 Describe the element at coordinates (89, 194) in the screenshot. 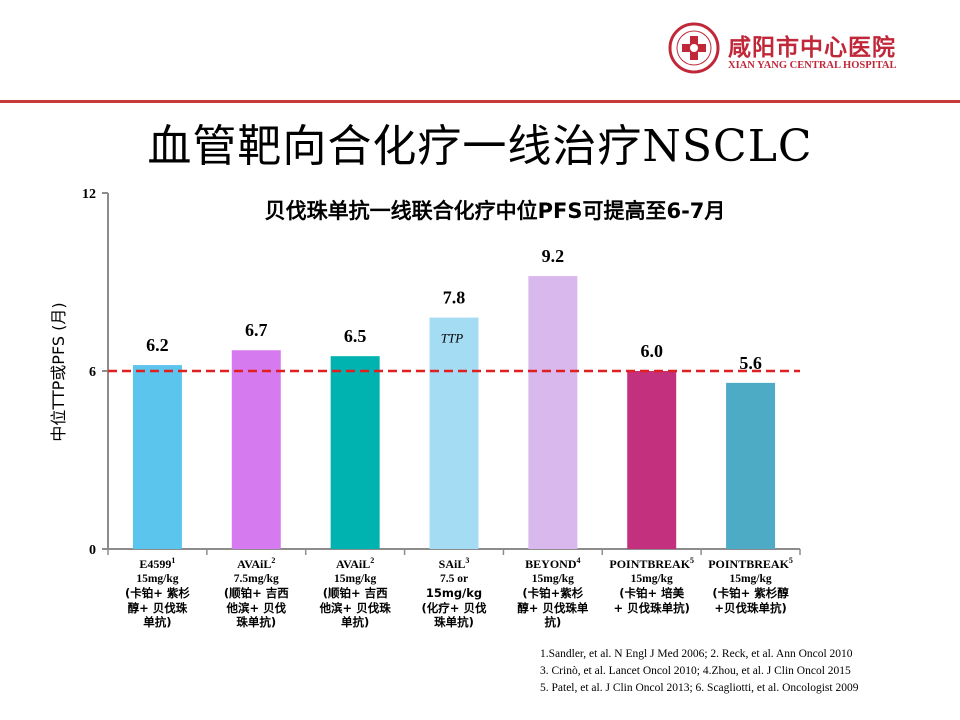

I see `y-tick-label: 12` at that location.